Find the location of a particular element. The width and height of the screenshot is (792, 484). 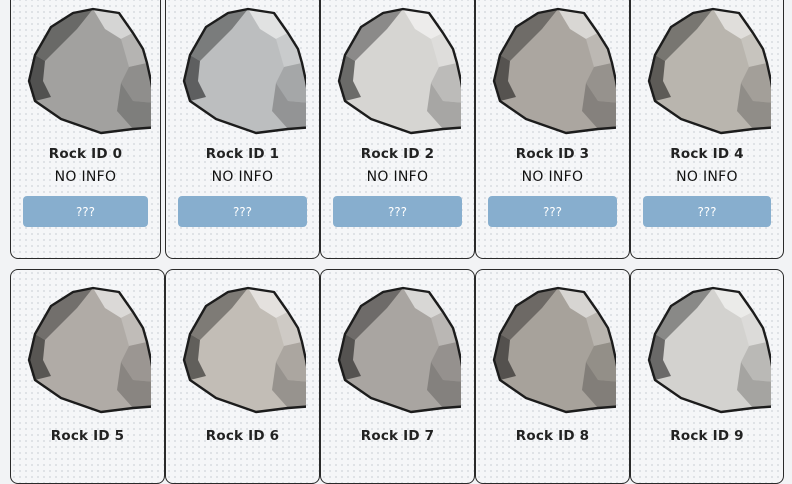

rock-card-1: Rock ID 1 NO INFO ??? is located at coordinates (242, 129).